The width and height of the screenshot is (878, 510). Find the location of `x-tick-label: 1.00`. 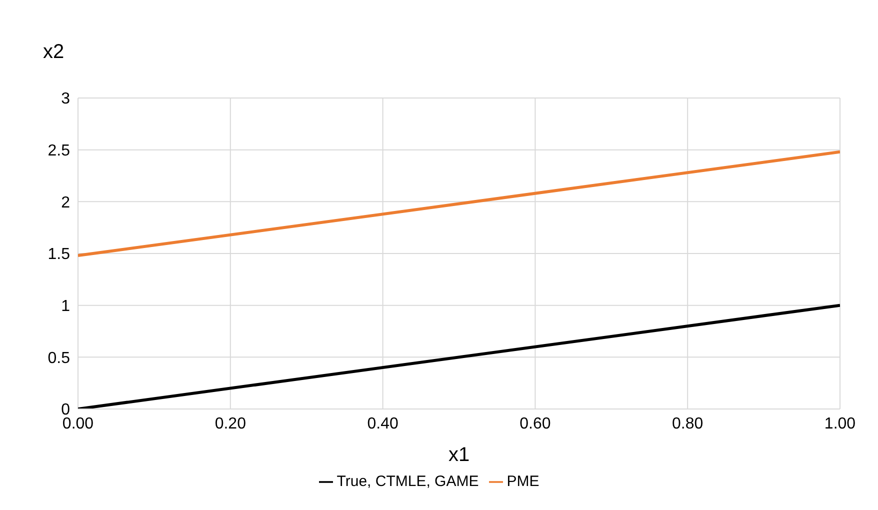

x-tick-label: 1.00 is located at coordinates (840, 423).